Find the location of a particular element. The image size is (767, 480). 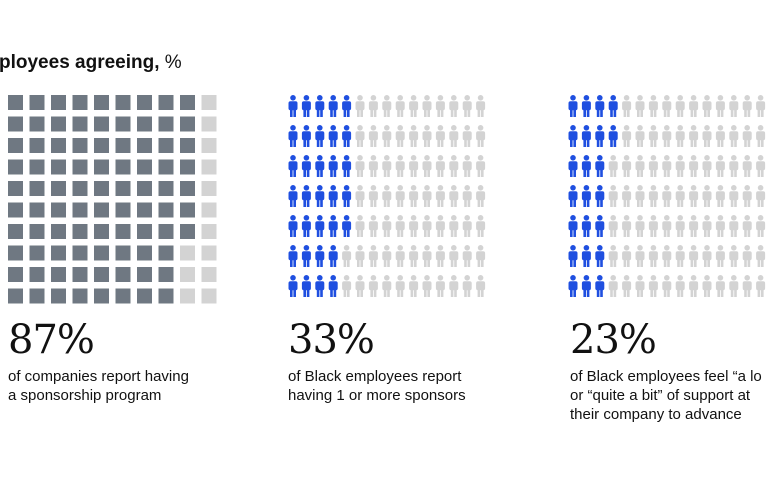

heading-unit-text: % is located at coordinates (170, 62).